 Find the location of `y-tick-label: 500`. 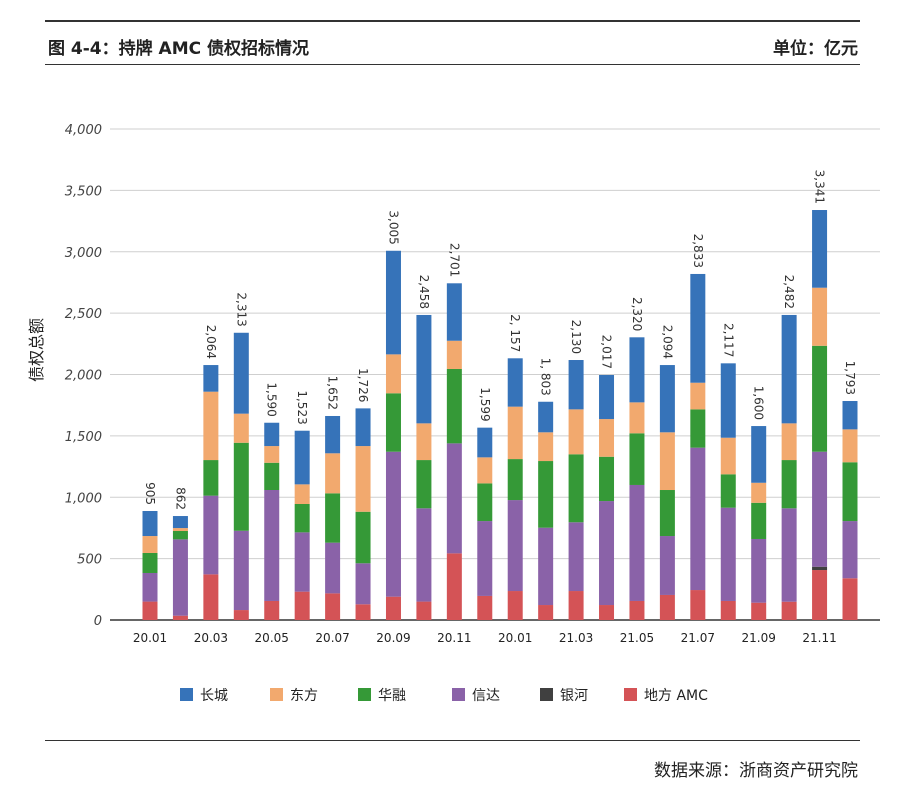

y-tick-label: 500 is located at coordinates (89, 560).